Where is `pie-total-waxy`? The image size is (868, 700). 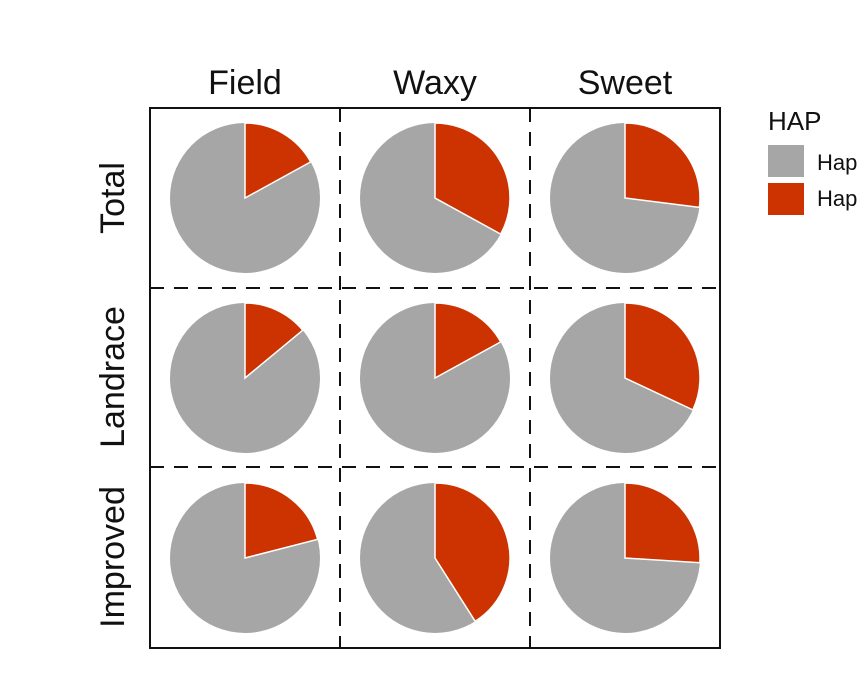 pie-total-waxy is located at coordinates (435, 197).